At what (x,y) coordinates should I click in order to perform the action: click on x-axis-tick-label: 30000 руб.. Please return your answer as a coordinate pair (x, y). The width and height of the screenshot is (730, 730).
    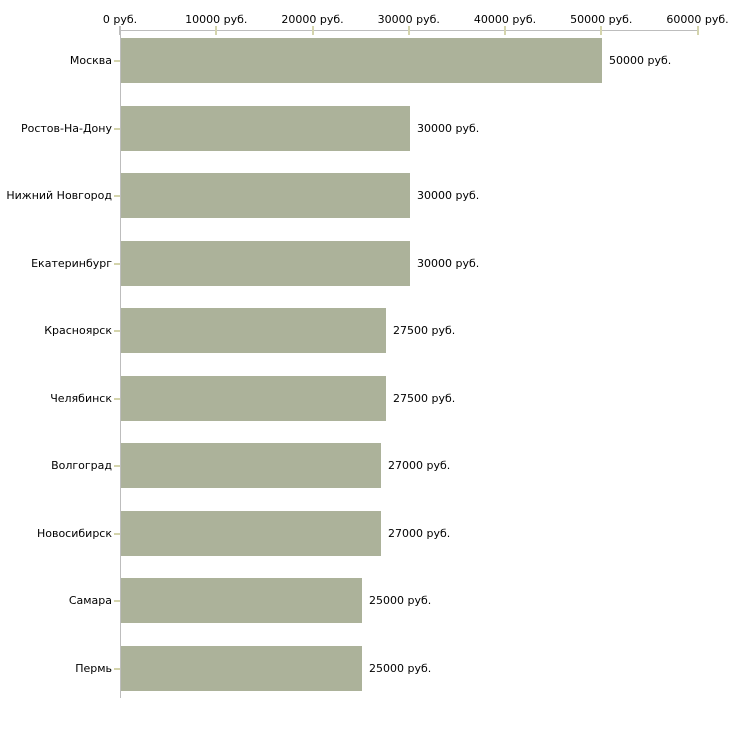
    Looking at the image, I should click on (408, 19).